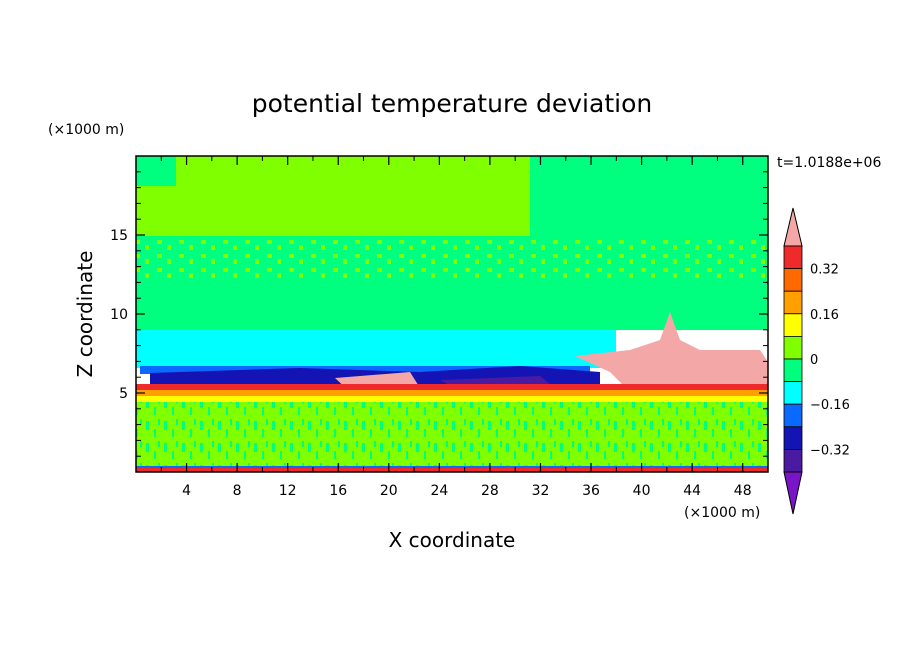 The image size is (904, 654). I want to click on band-upper-left-cyan, so click(156, 171).